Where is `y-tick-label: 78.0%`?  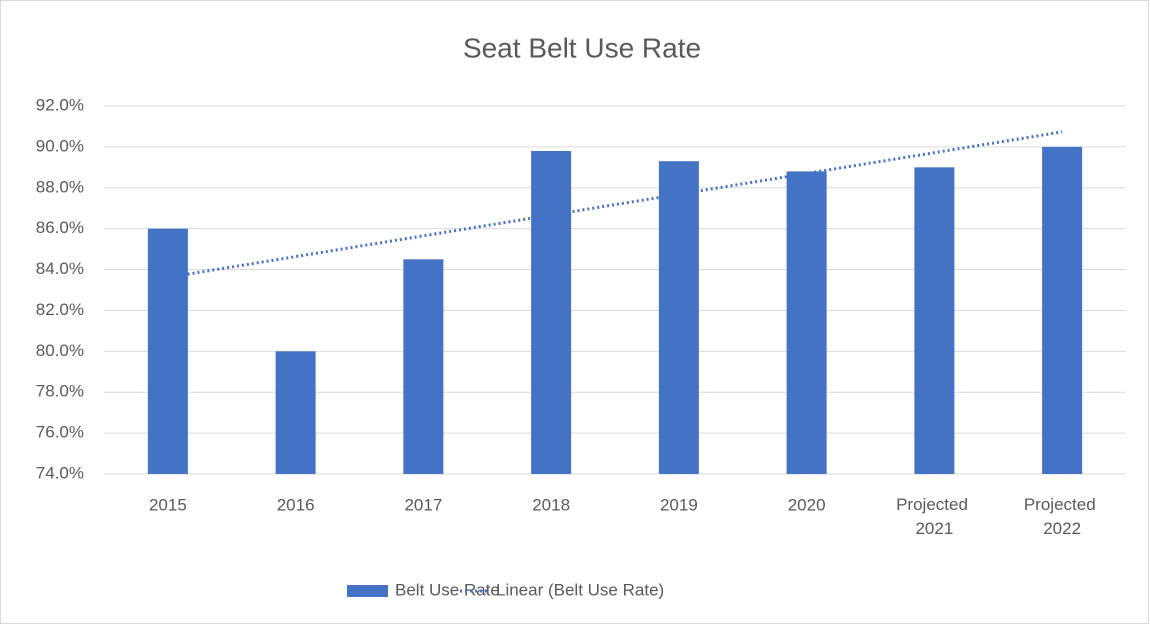
y-tick-label: 78.0% is located at coordinates (60, 391).